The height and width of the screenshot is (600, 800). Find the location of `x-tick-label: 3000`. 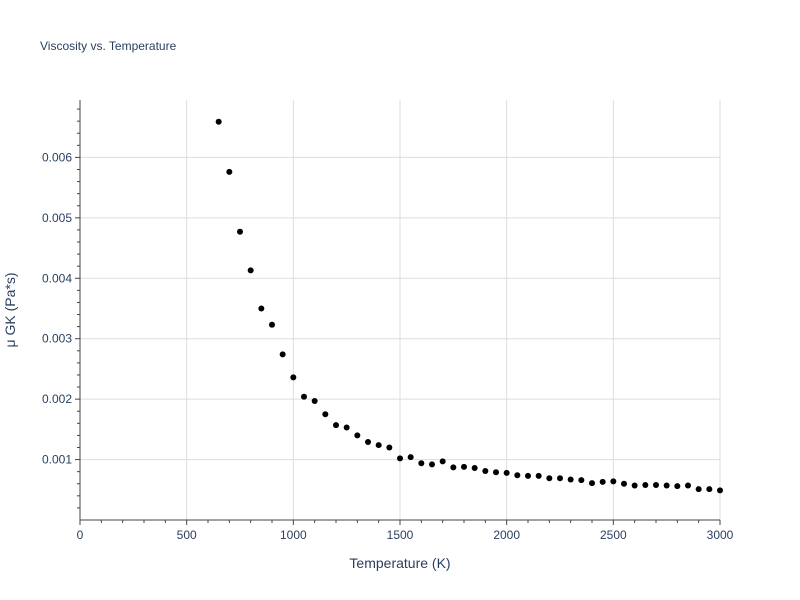

x-tick-label: 3000 is located at coordinates (720, 535).